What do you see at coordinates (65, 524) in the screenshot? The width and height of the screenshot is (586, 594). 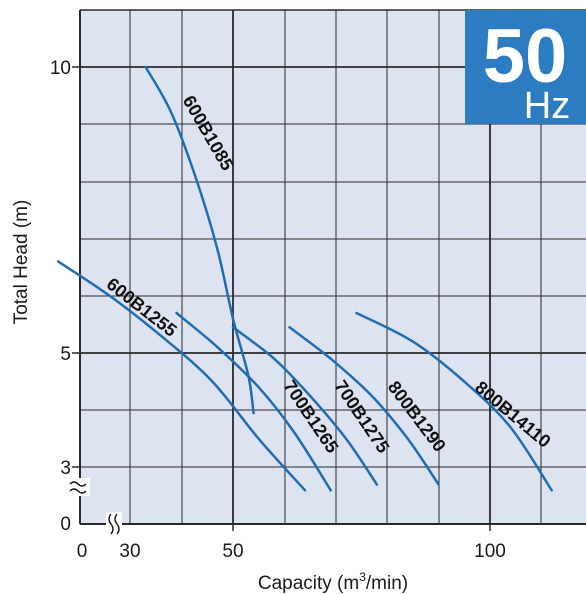 I see `y-tick-0: 0` at bounding box center [65, 524].